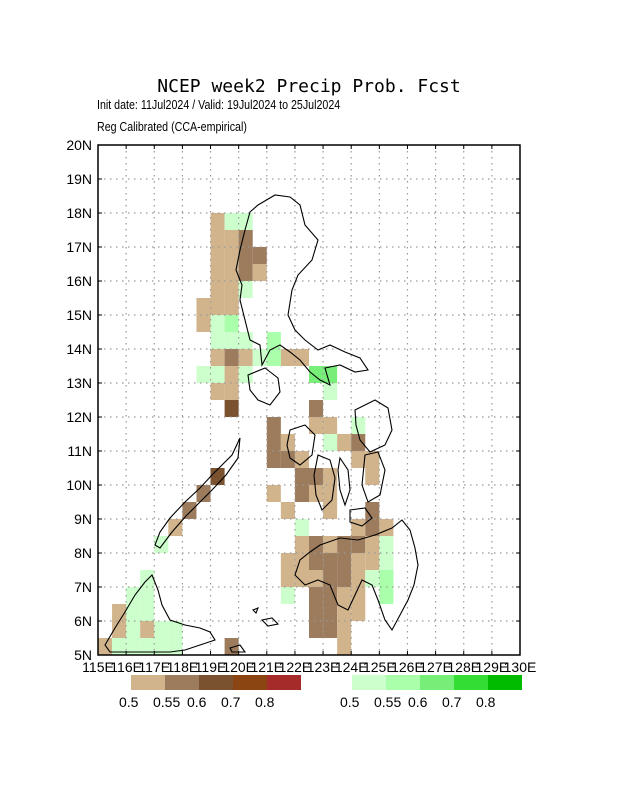 The width and height of the screenshot is (618, 800). What do you see at coordinates (216, 683) in the screenshot?
I see `dry-legend-colorbar` at bounding box center [216, 683].